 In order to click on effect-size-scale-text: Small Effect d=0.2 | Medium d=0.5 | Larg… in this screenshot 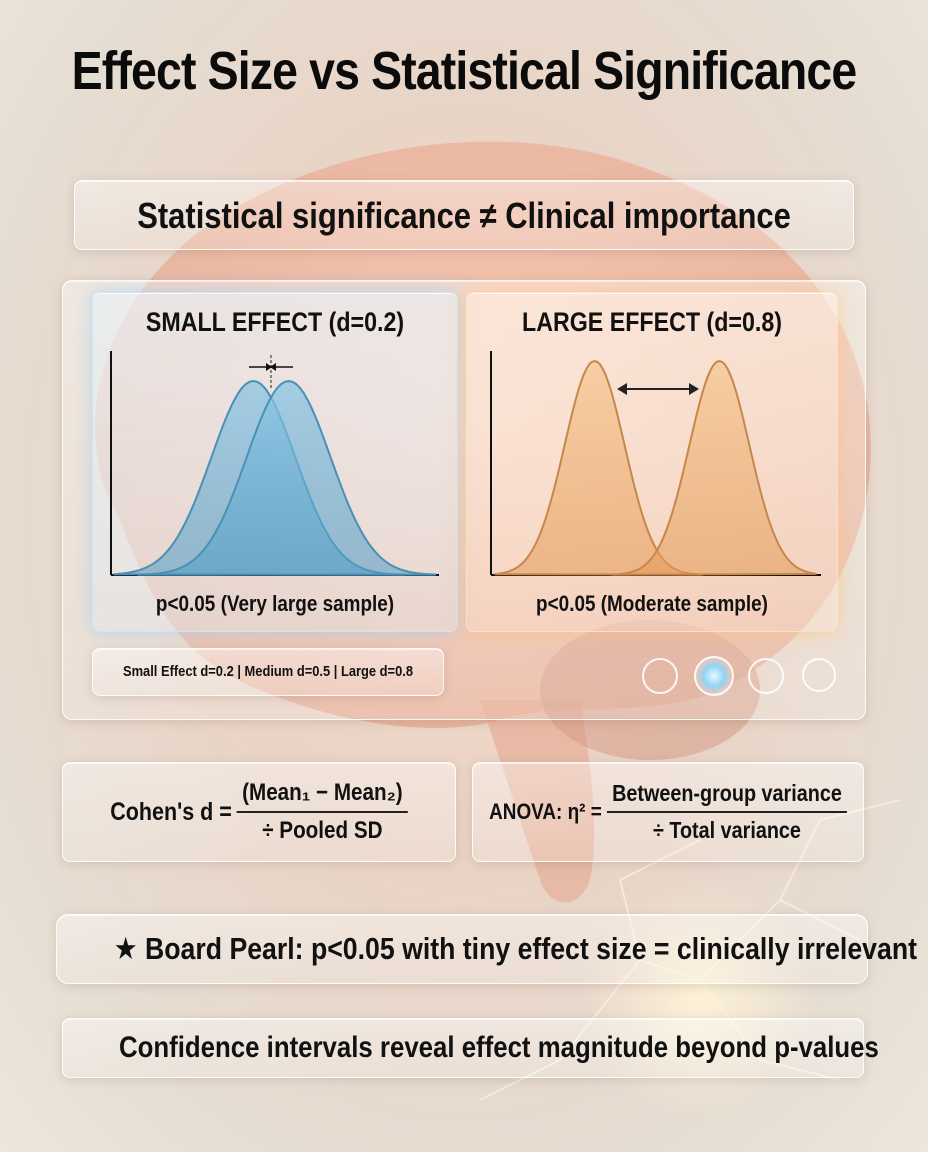, I will do `click(268, 671)`.